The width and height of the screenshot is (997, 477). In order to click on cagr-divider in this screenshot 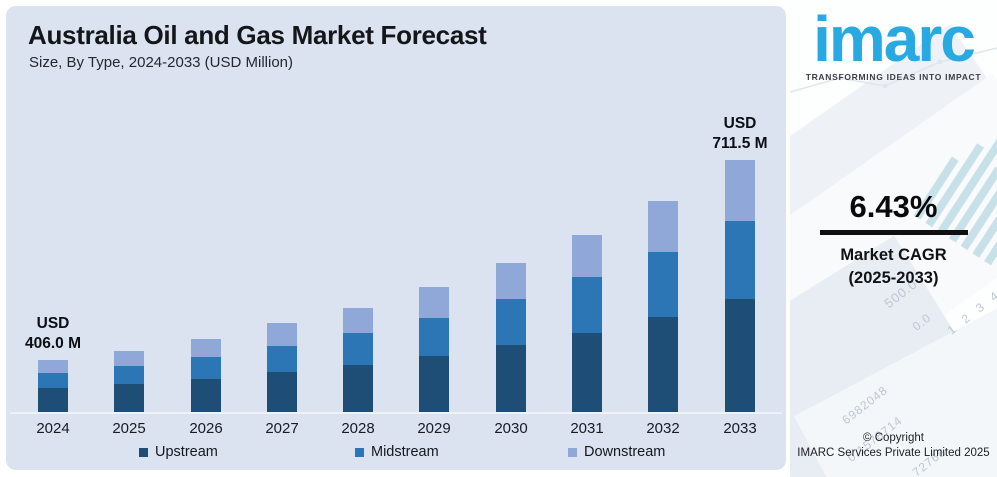, I will do `click(893, 232)`.